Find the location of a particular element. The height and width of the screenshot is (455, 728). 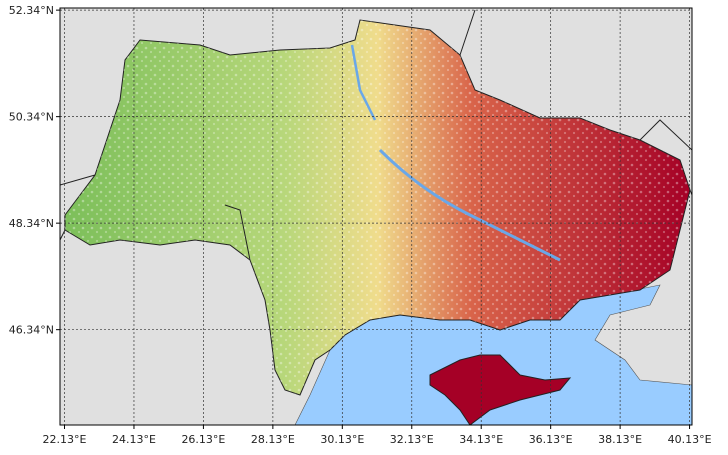

y-tick-label: 48.34°N is located at coordinates (31, 223).